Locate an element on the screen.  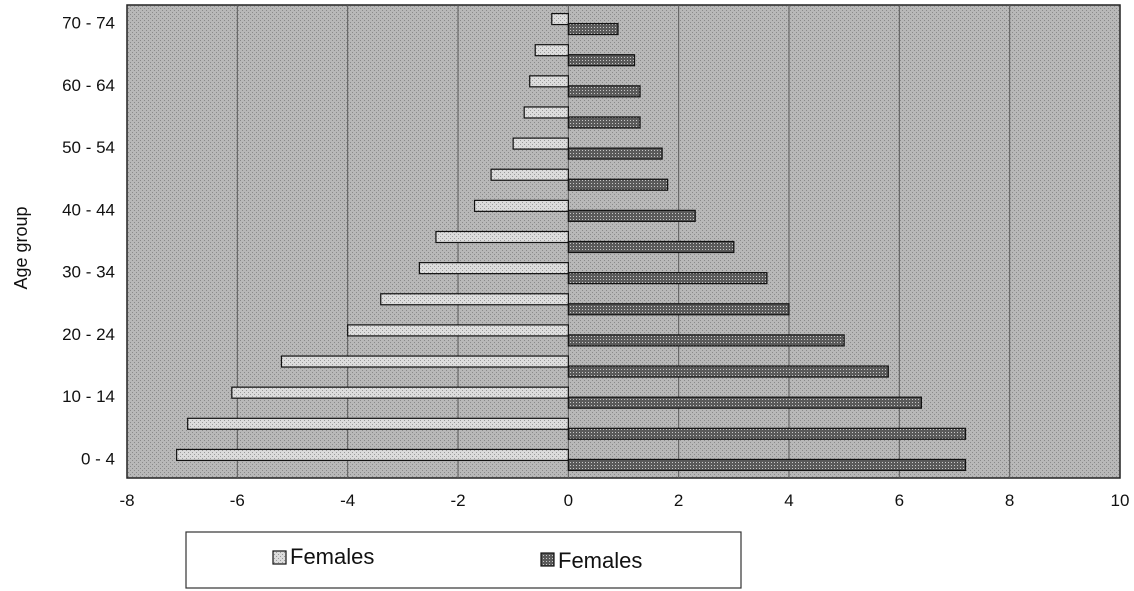
legend-label-2: Females is located at coordinates (600, 560).